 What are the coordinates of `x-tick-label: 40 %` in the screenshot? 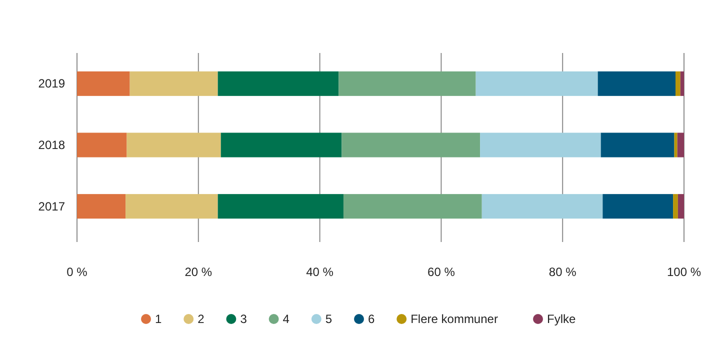 It's located at (320, 272).